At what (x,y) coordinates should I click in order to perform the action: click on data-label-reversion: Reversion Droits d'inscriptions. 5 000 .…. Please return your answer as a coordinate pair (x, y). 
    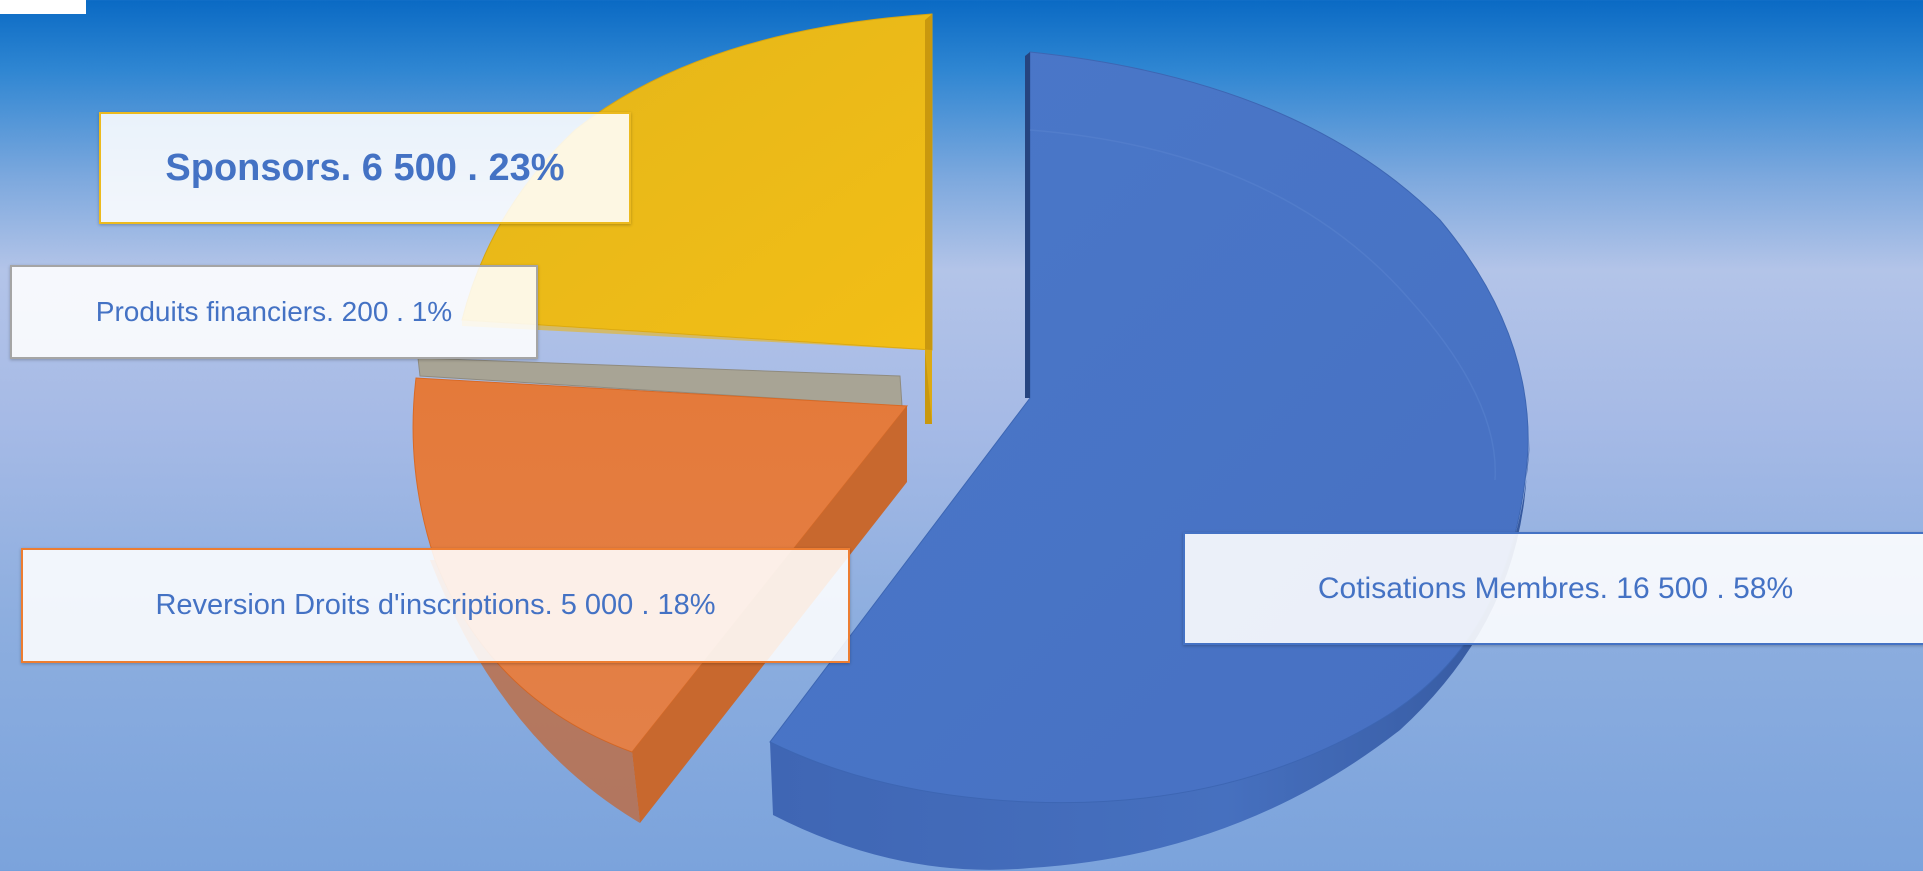
    Looking at the image, I should click on (435, 605).